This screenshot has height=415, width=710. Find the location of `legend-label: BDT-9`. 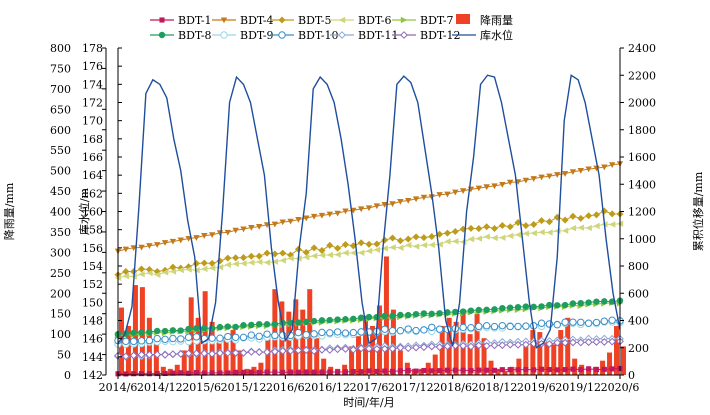

legend-label: BDT-9 is located at coordinates (257, 35).